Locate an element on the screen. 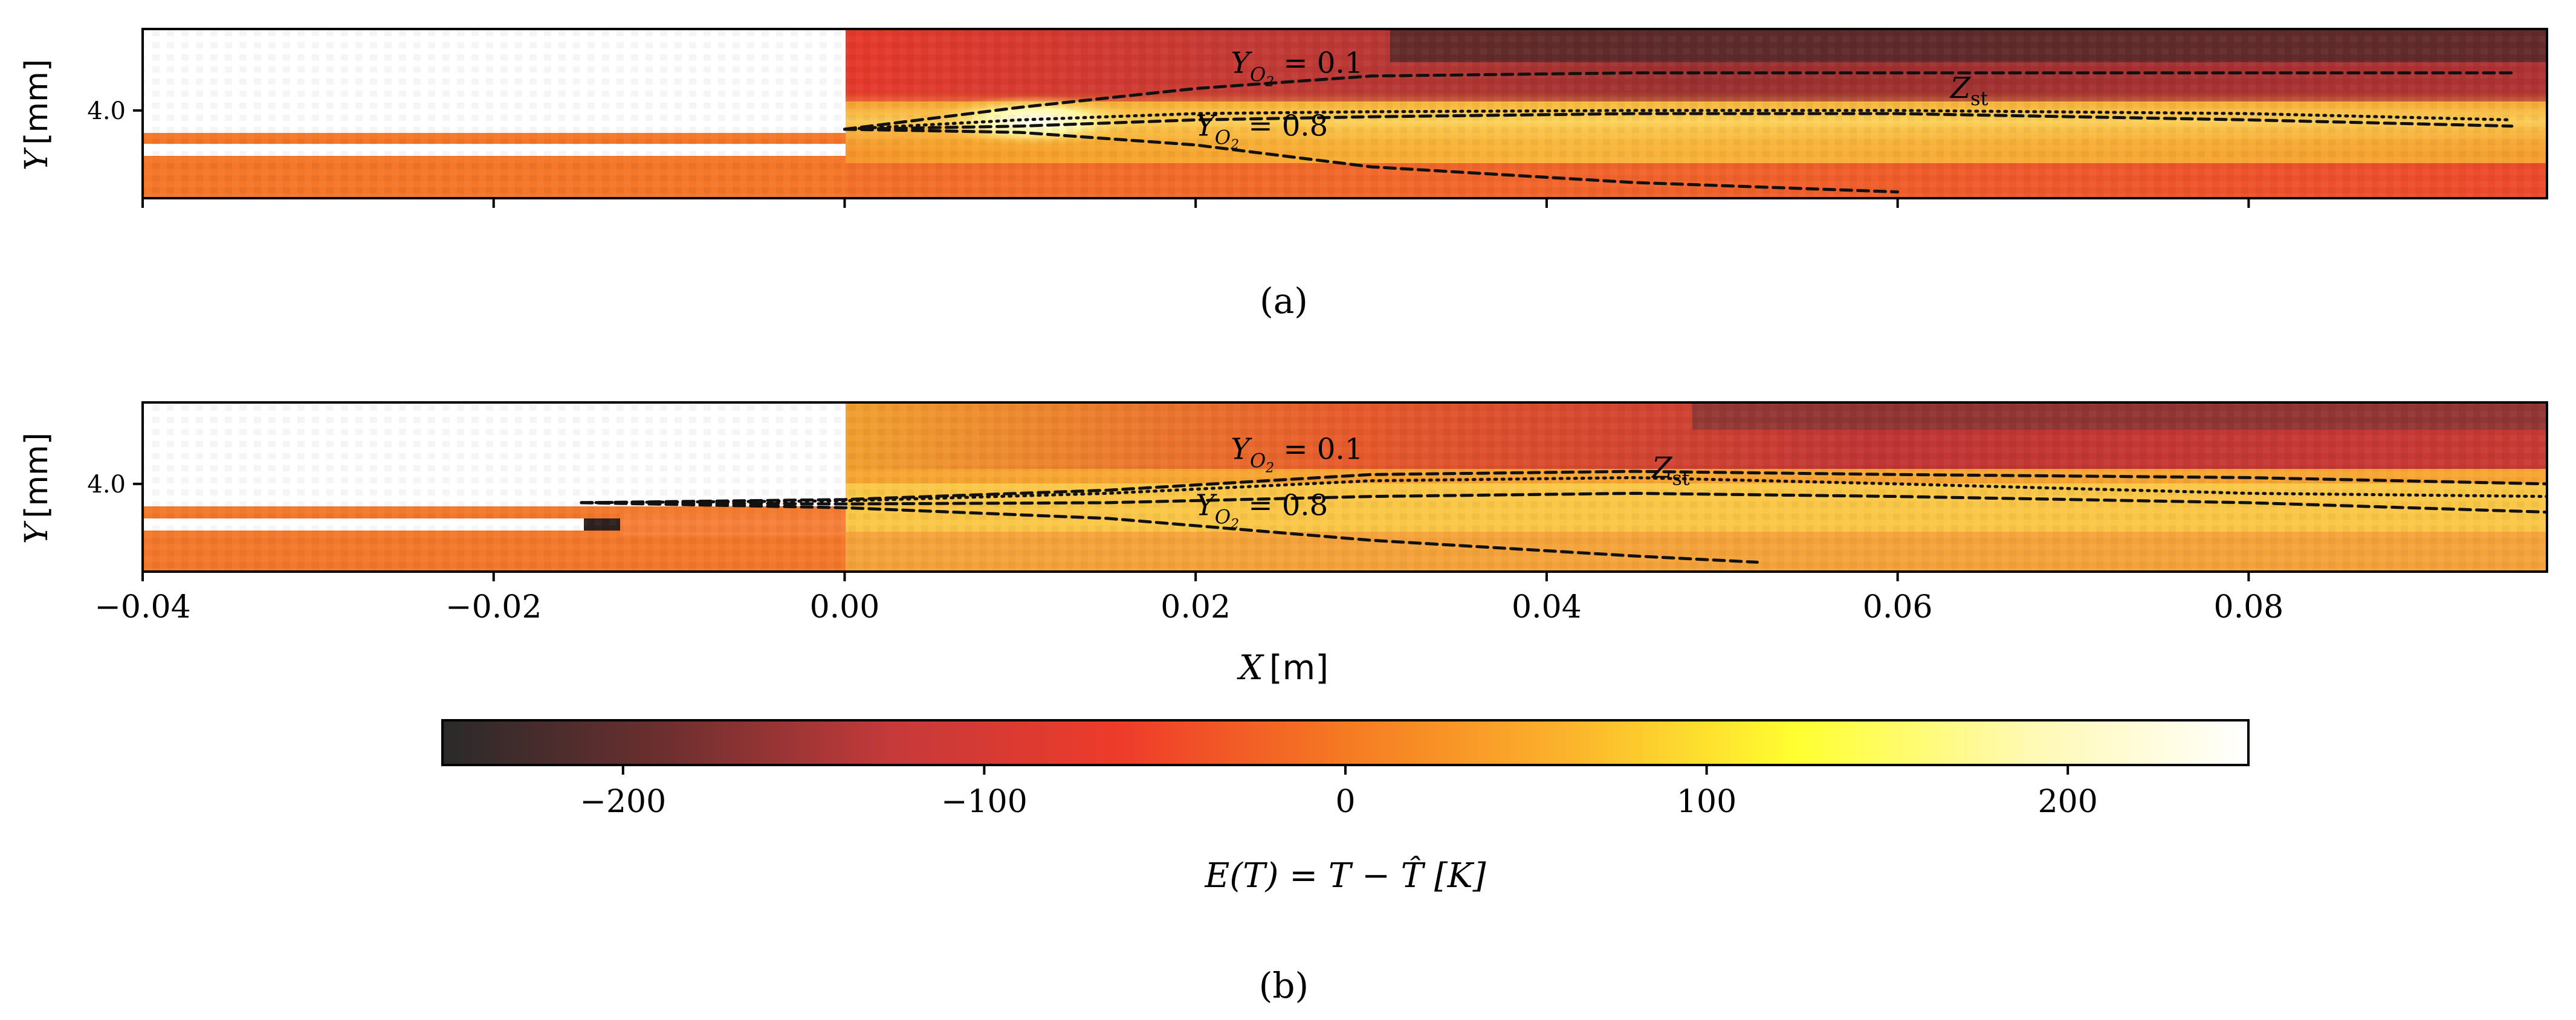  ytick-label-b: 4.0 is located at coordinates (106, 485).